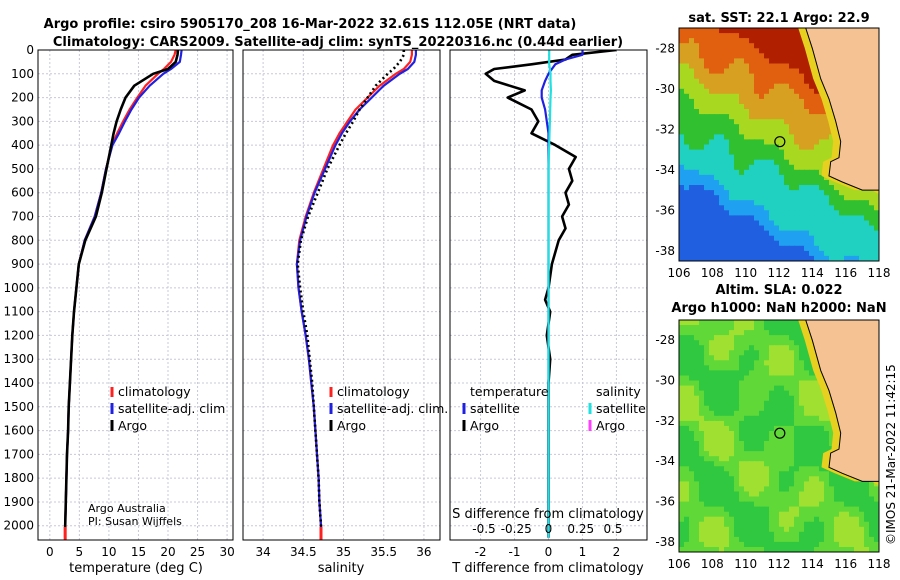  What do you see at coordinates (343, 552) in the screenshot?
I see `salinity-x-tick-labels: 34 34.5 35 35.5 36` at bounding box center [343, 552].